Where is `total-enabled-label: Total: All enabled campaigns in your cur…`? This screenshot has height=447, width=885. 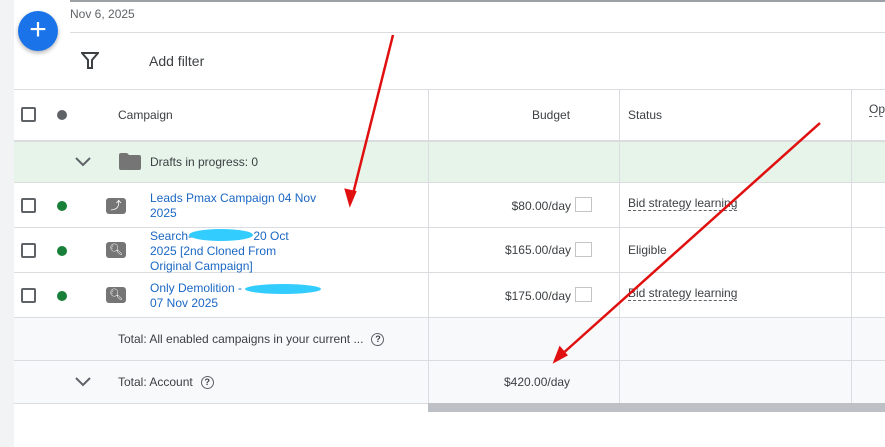 total-enabled-label: Total: All enabled campaigns in your cur… is located at coordinates (251, 339).